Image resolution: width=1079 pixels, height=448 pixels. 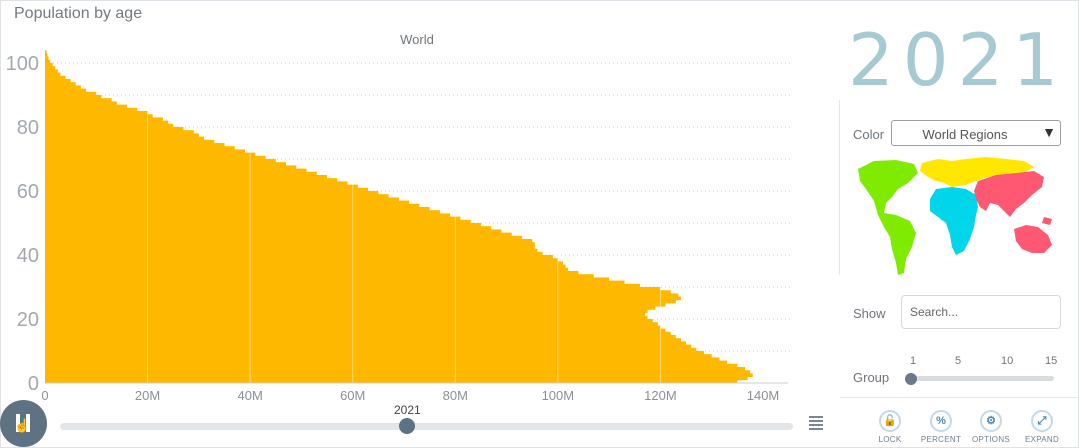 What do you see at coordinates (888, 217) in the screenshot?
I see `map-region-americas` at bounding box center [888, 217].